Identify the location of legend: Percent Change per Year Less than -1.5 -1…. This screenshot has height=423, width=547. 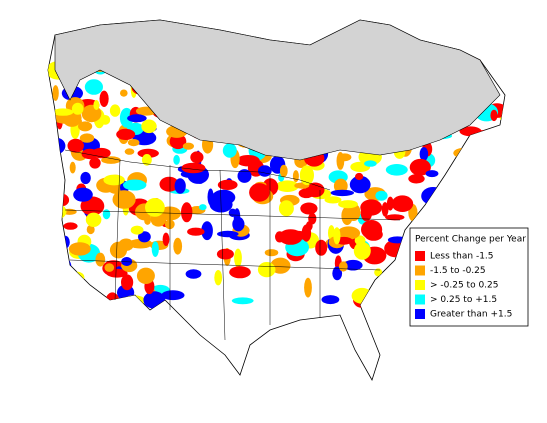
(469, 277).